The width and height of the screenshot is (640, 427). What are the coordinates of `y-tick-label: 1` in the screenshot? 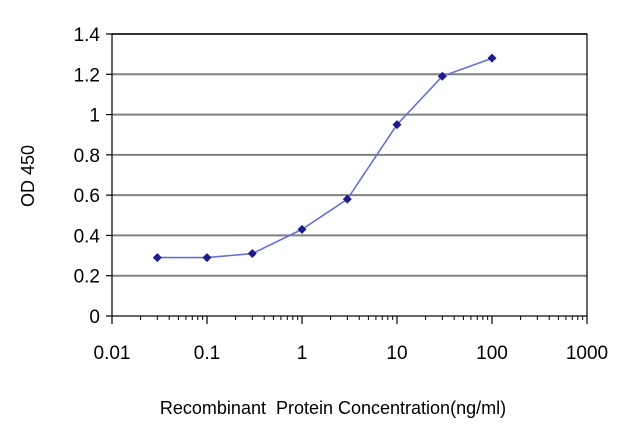 It's located at (94, 116).